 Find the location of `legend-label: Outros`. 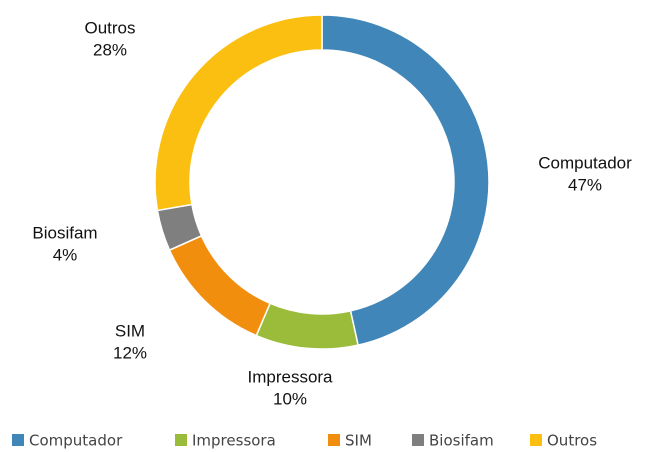

legend-label: Outros is located at coordinates (572, 441).